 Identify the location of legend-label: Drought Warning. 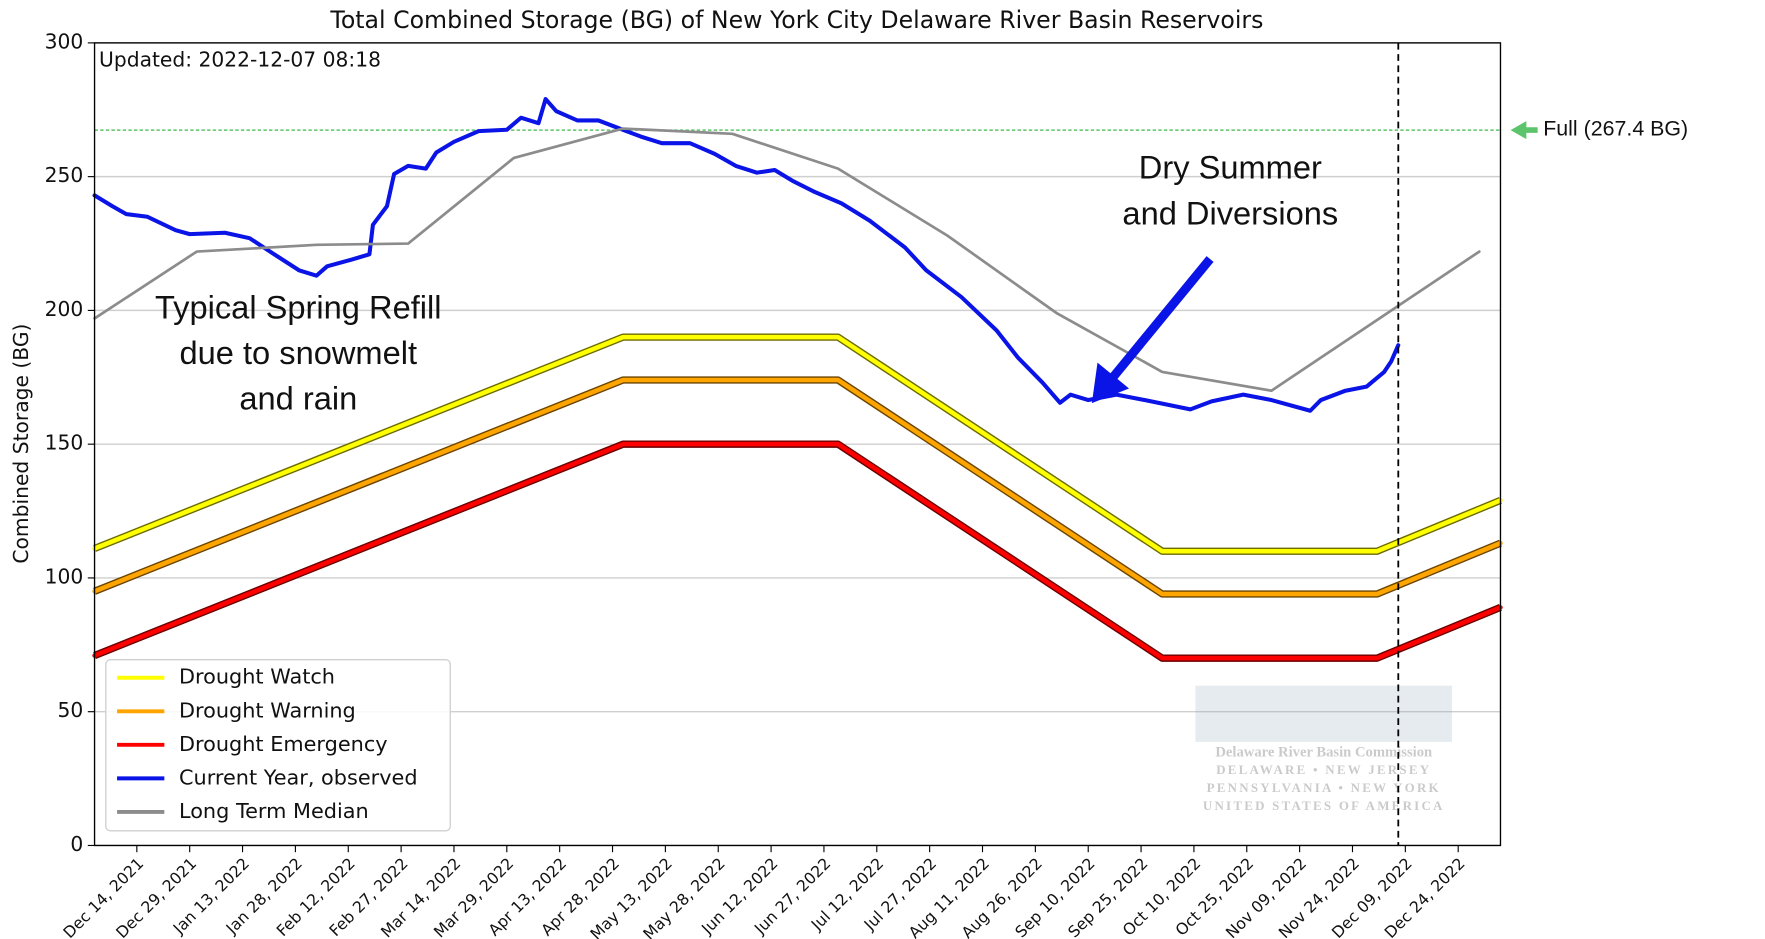
(267, 710).